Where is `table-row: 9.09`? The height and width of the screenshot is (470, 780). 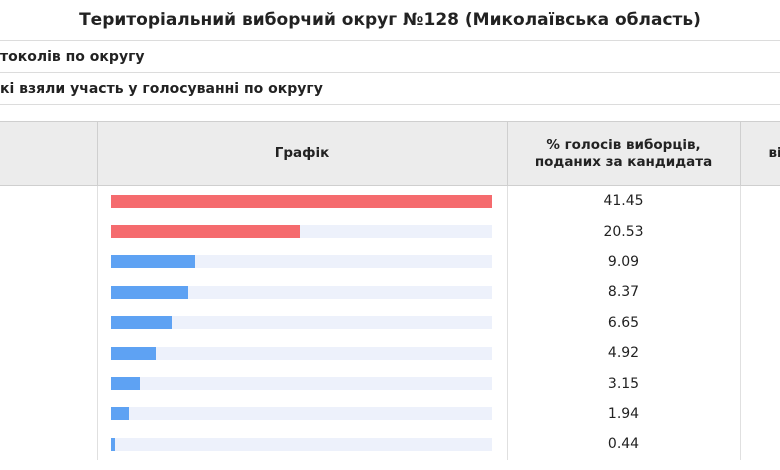 table-row: 9.09 is located at coordinates (390, 262).